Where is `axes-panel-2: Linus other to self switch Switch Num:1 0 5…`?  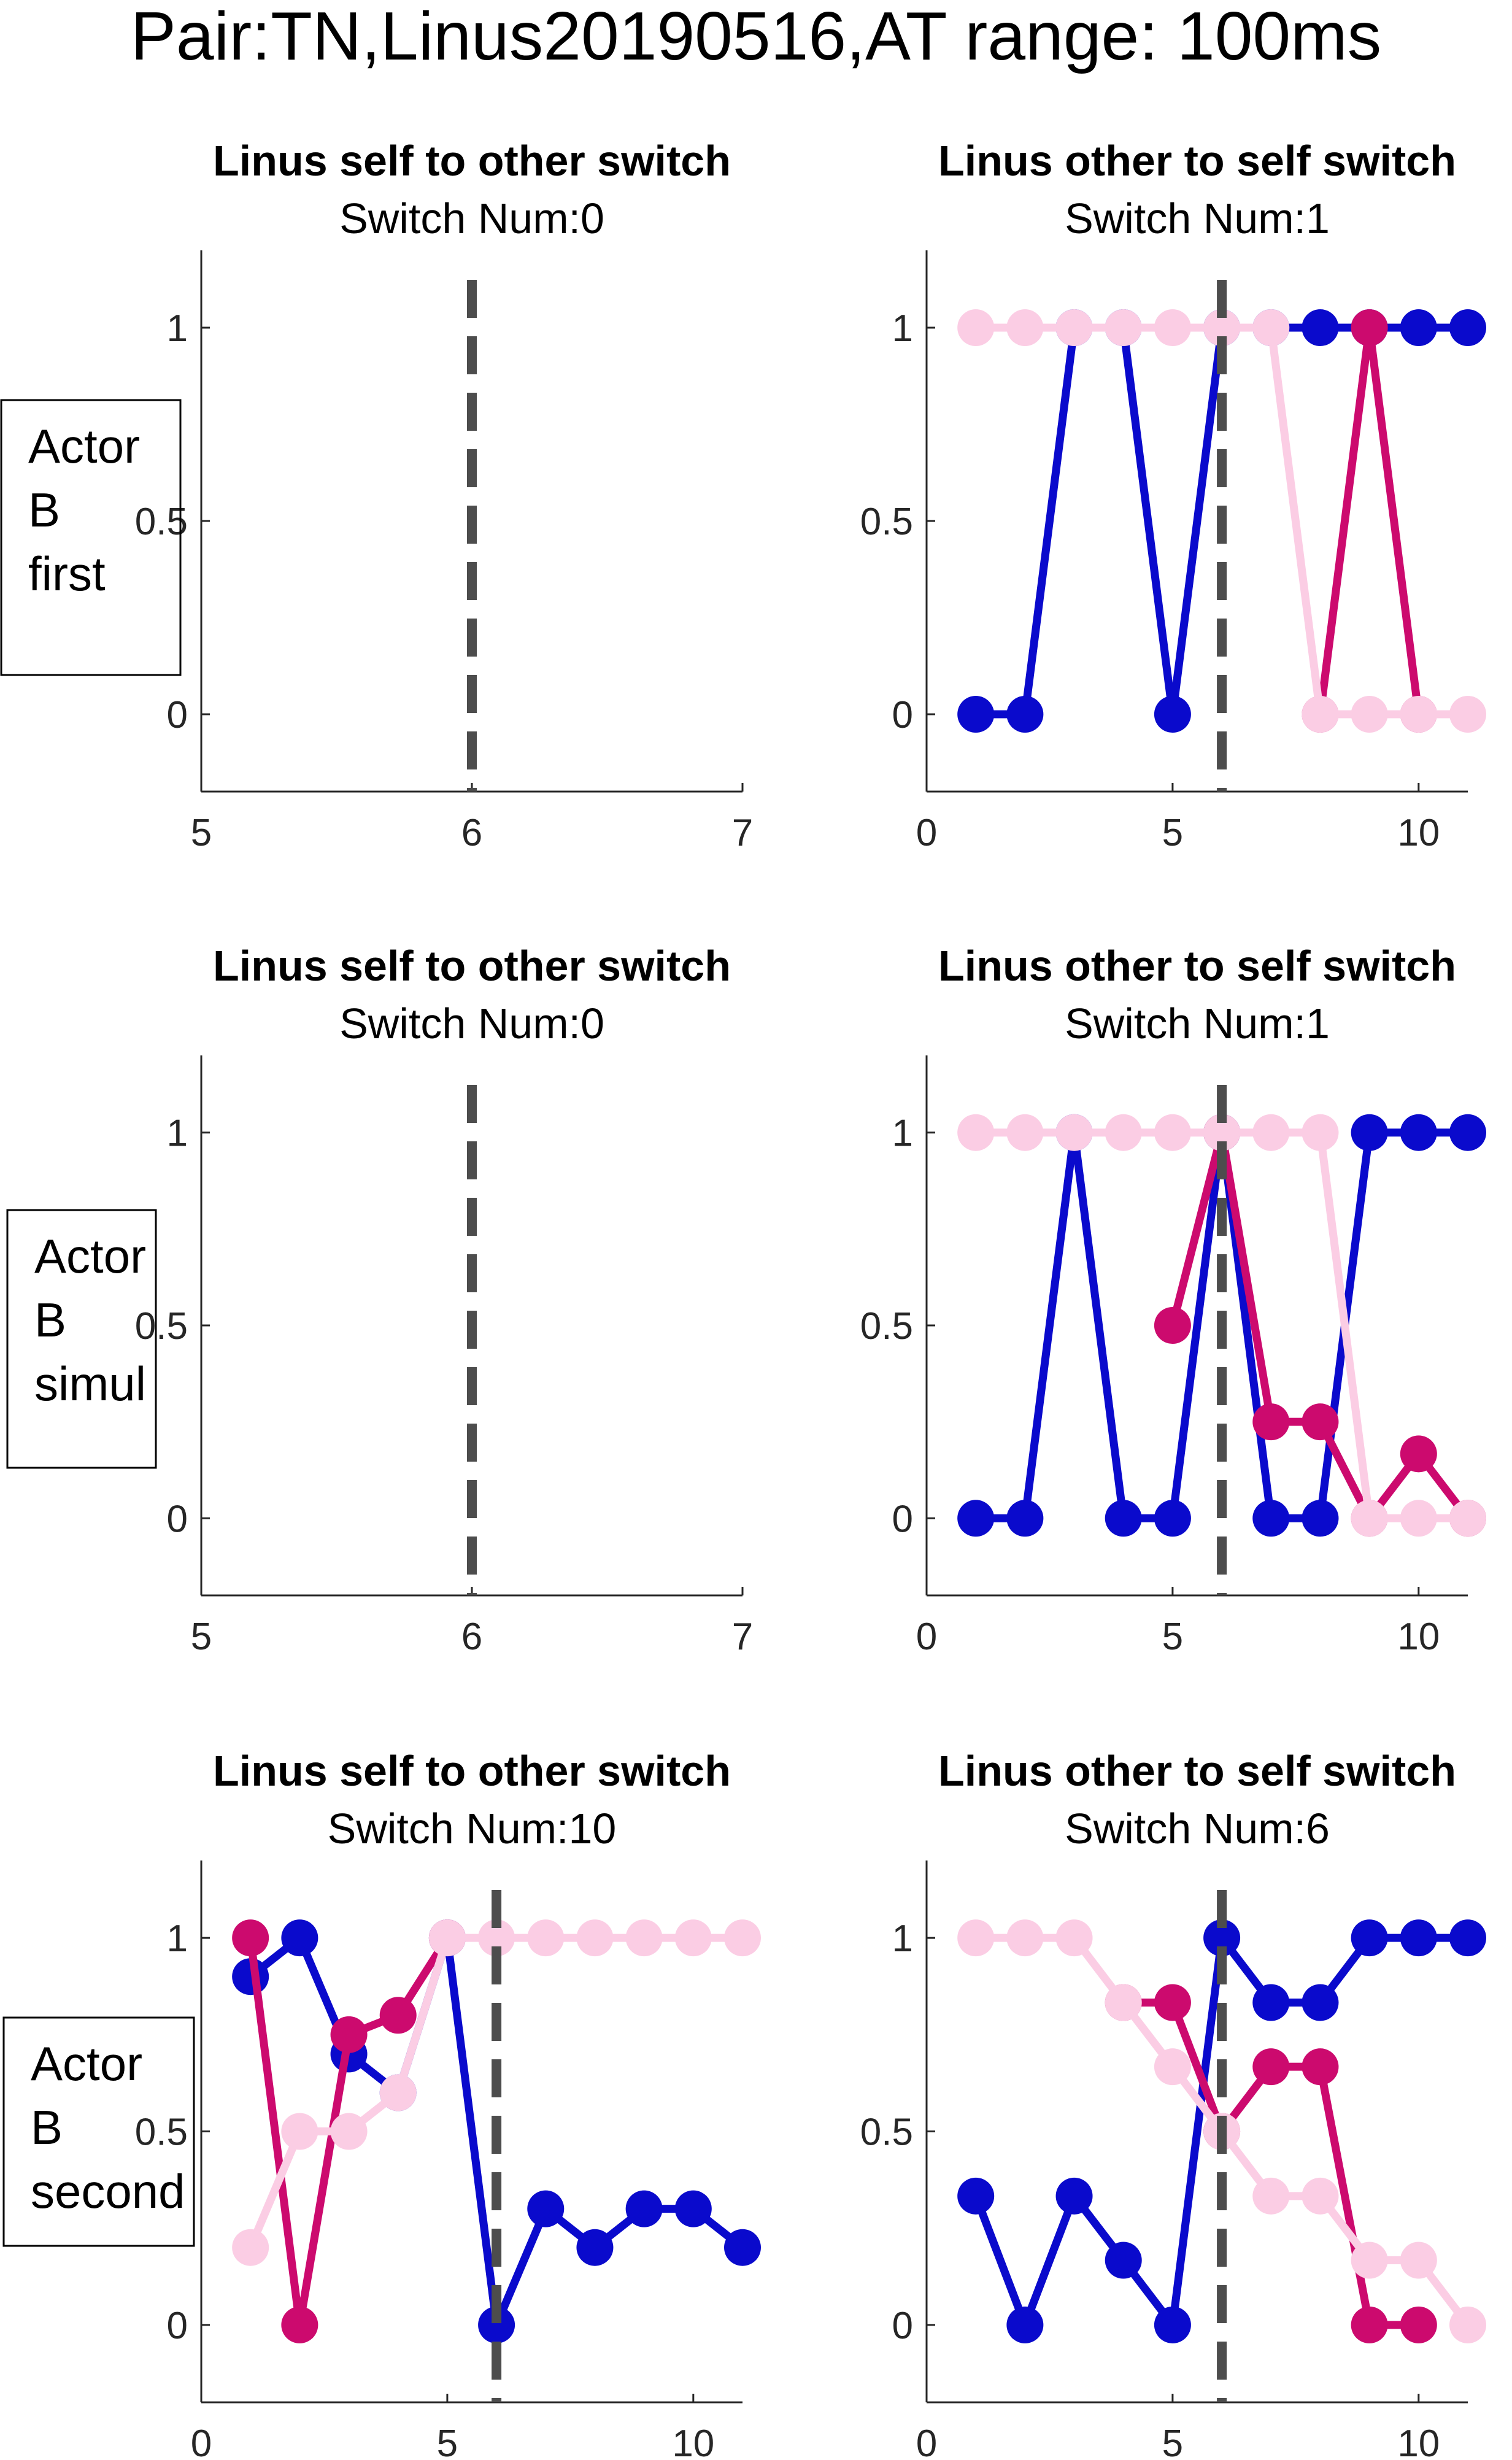 axes-panel-2: Linus other to self switch Switch Num:1 0 5… is located at coordinates (1173, 495).